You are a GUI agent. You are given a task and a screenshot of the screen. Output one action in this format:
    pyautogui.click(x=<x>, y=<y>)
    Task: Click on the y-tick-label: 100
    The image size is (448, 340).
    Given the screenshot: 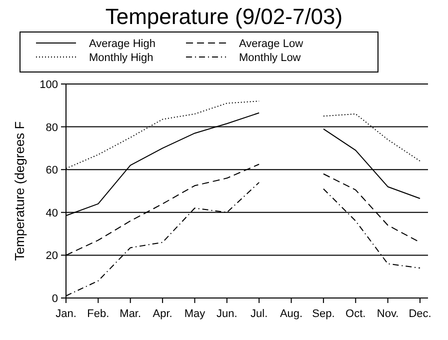 What is the action you would take?
    pyautogui.click(x=49, y=85)
    